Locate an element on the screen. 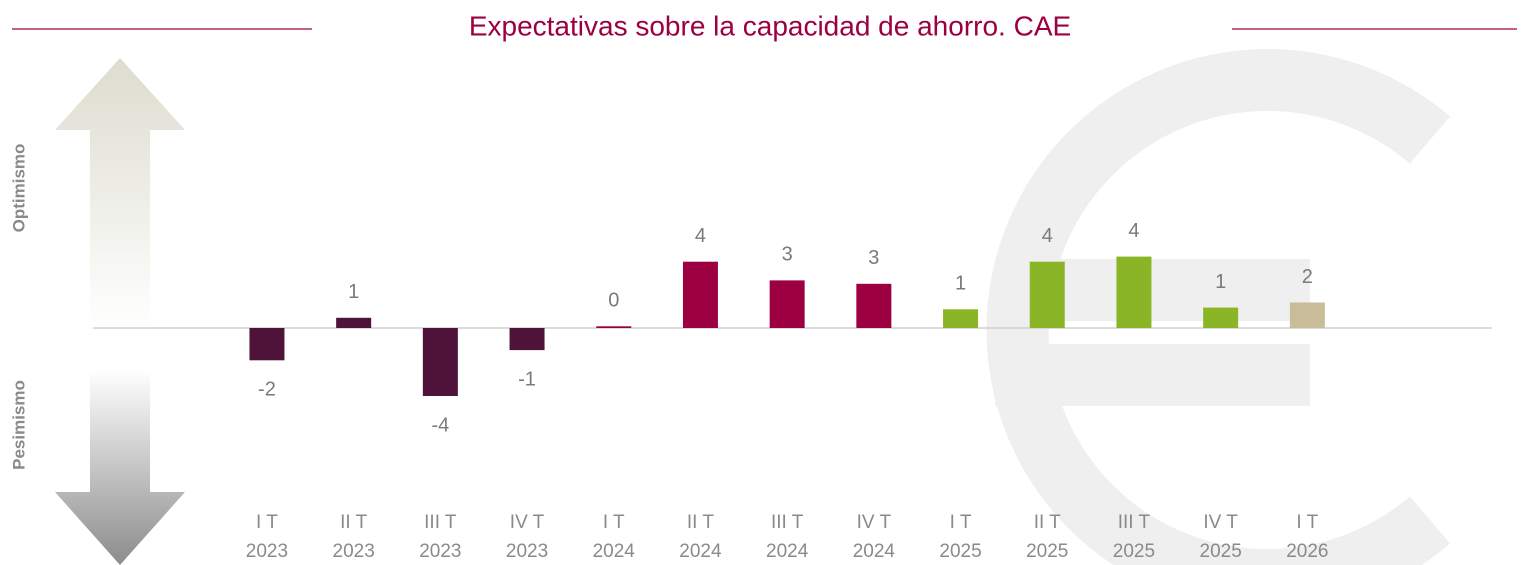 The height and width of the screenshot is (565, 1529). annotation: Pesimismo is located at coordinates (18, 425).